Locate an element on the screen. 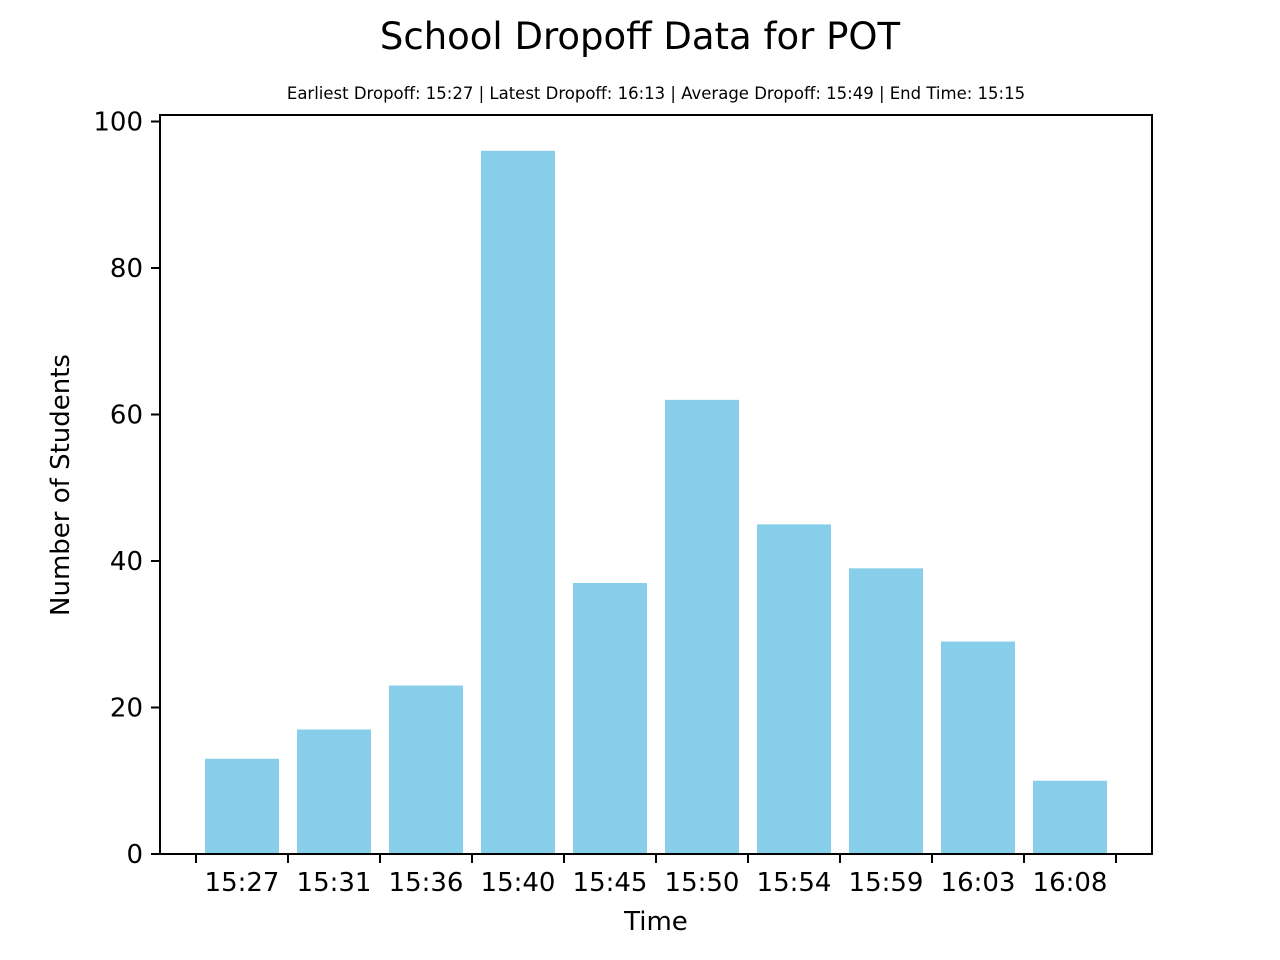 Image resolution: width=1280 pixels, height=960 pixels. y-tick-label: 80 is located at coordinates (126, 269).